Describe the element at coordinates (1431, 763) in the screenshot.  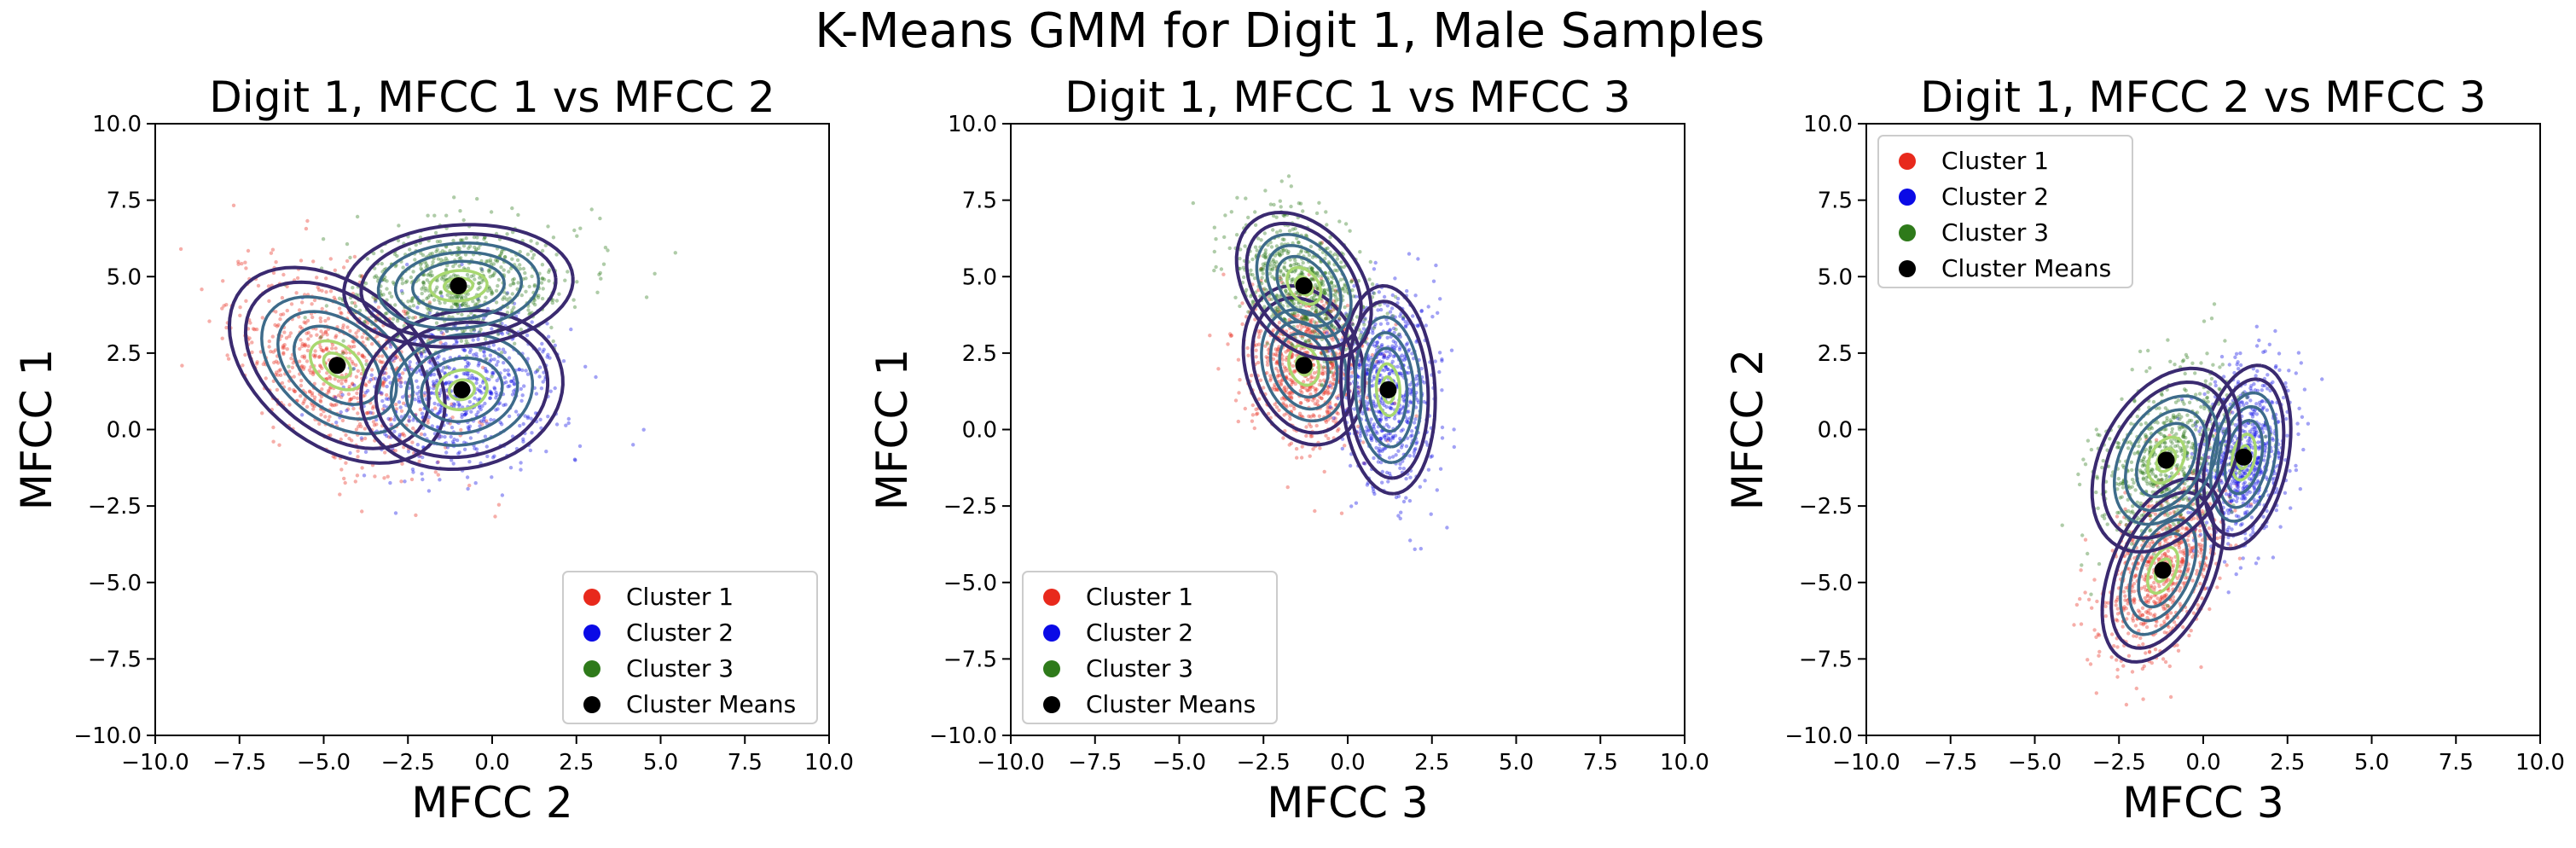
I see `x-tick-label: 2.5` at that location.